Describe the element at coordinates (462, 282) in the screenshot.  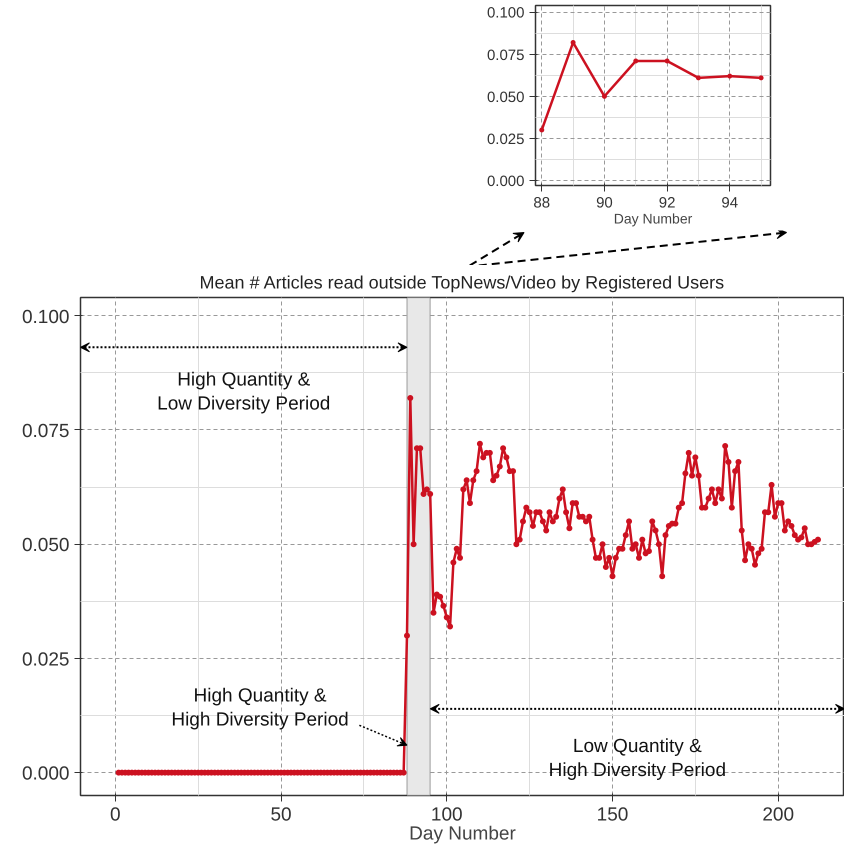
I see `chart-title: Mean # Articles read outside TopNews/Video by Registered Users` at that location.